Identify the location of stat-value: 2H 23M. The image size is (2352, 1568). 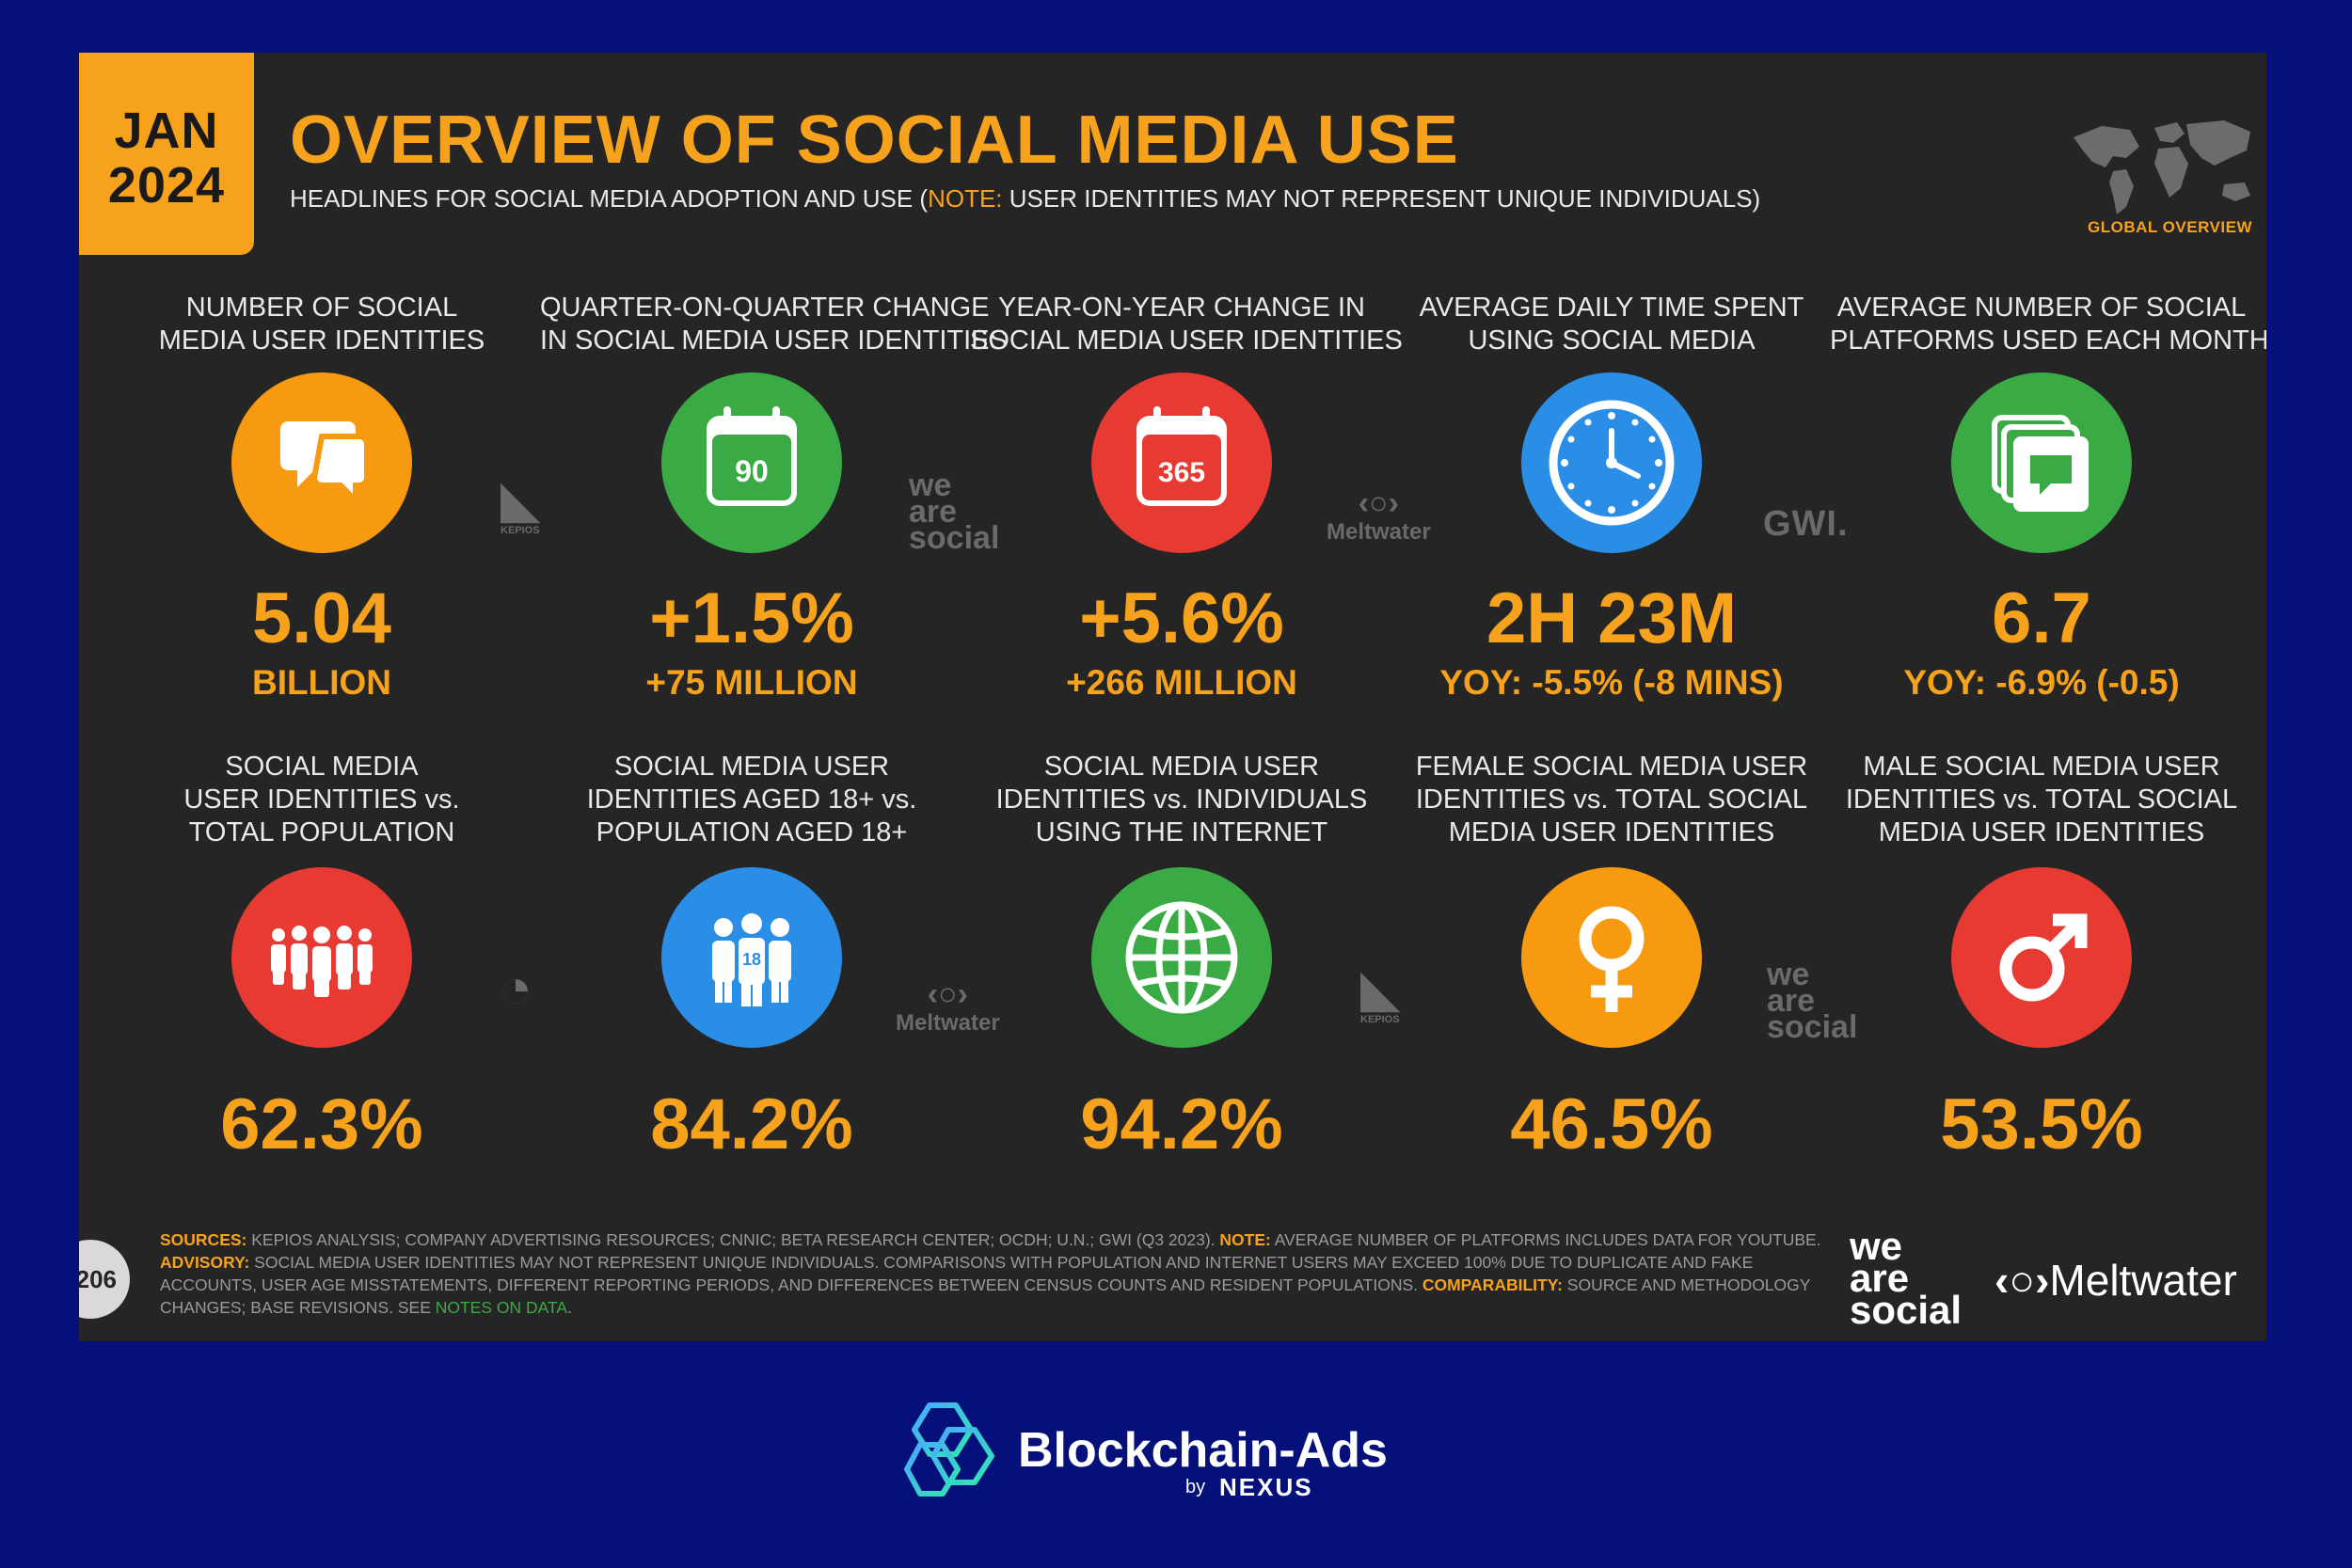
(1612, 618).